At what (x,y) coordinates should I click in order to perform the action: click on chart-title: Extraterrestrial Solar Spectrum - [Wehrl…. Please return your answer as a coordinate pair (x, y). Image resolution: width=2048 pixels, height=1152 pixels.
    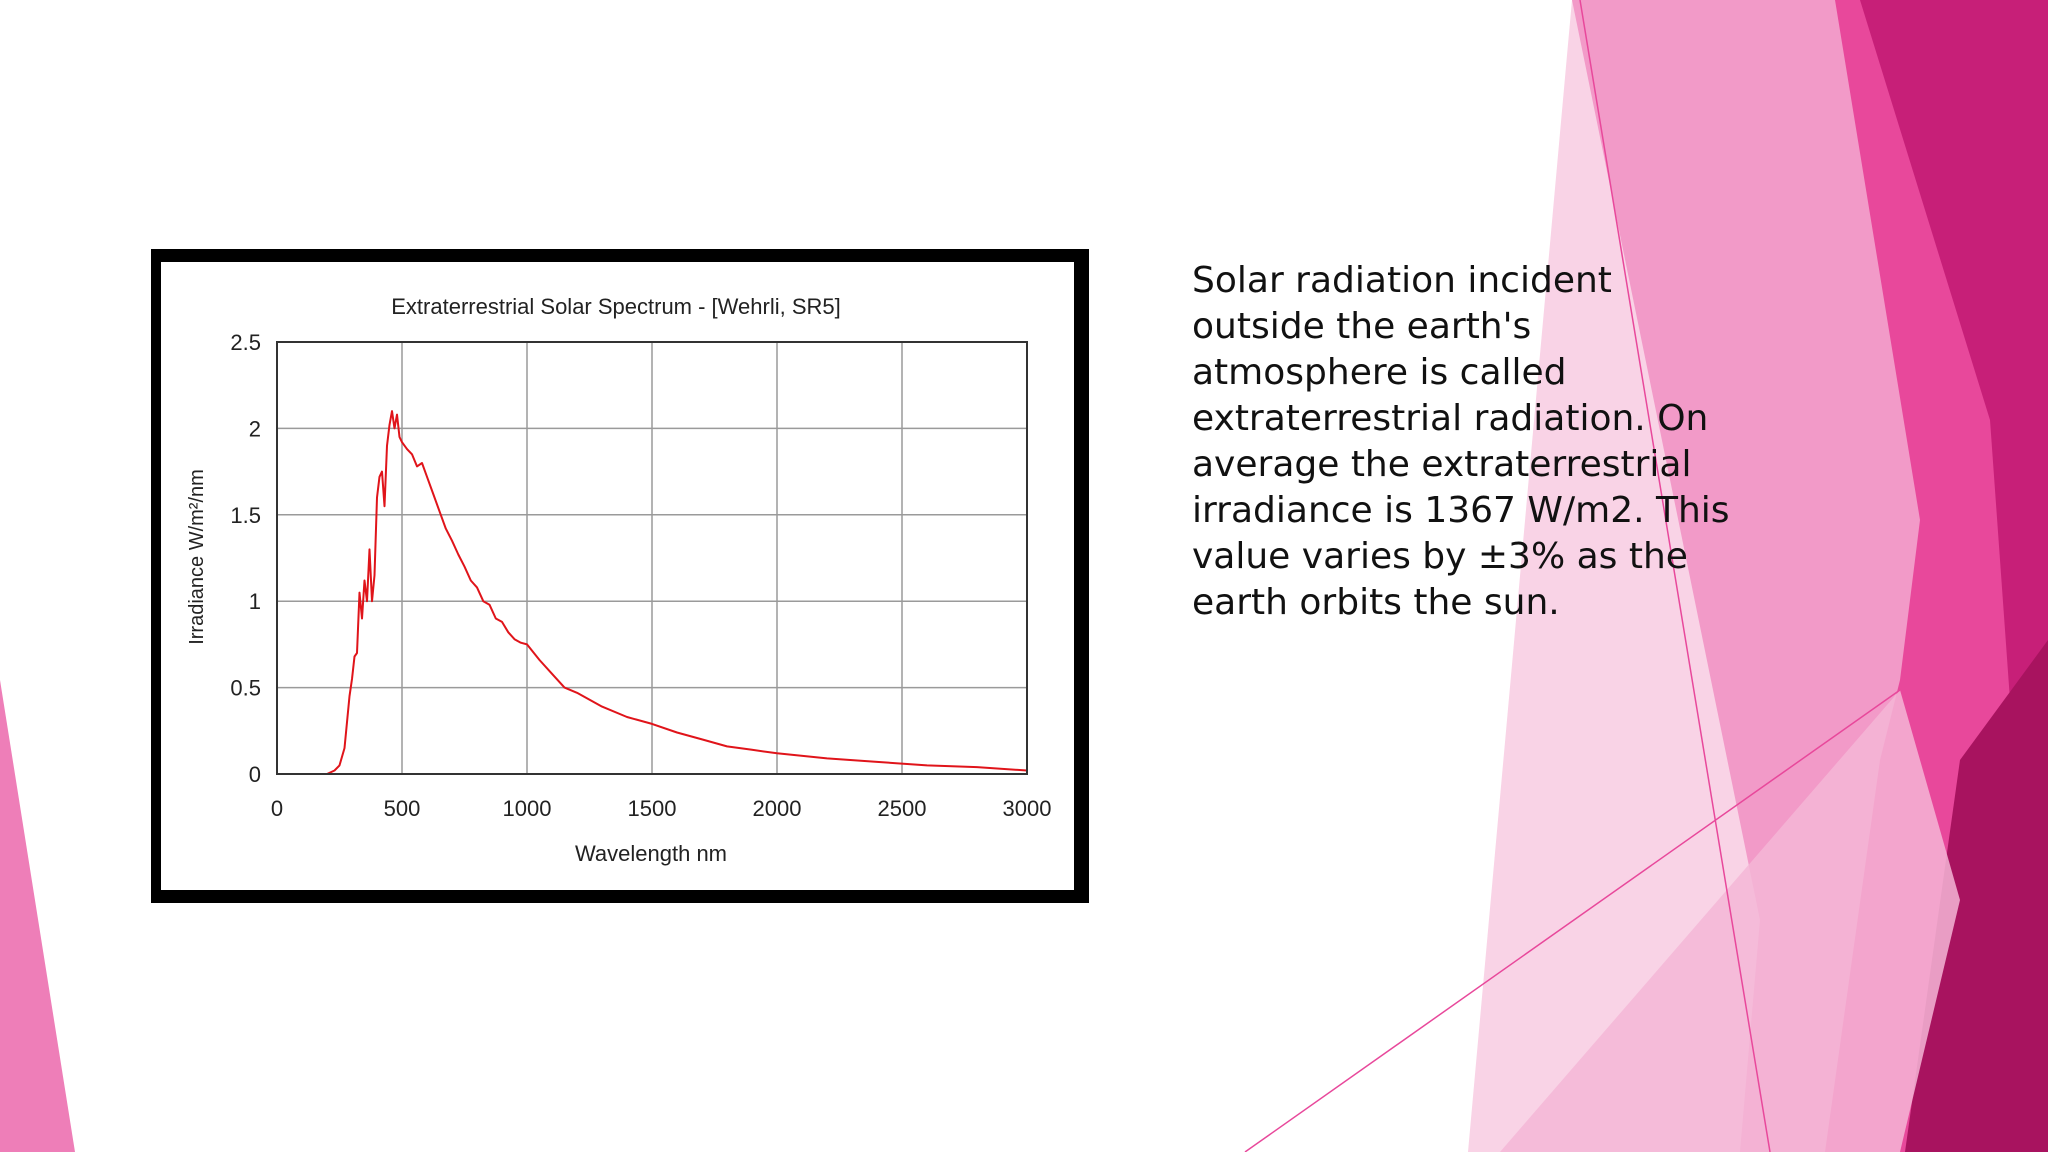
    Looking at the image, I should click on (616, 306).